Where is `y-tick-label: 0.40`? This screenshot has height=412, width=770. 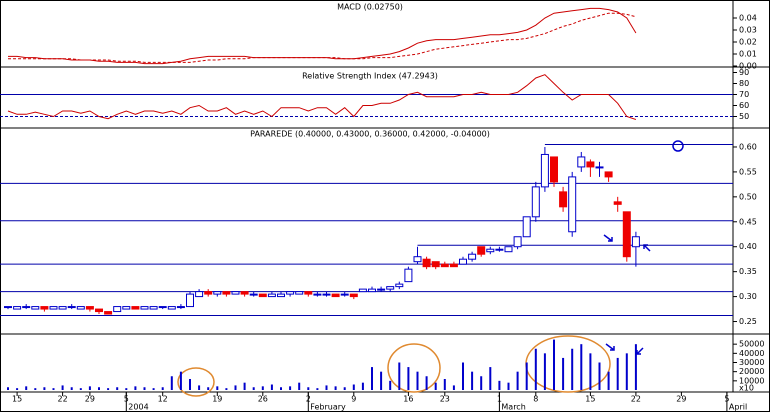 y-tick-label: 0.40 is located at coordinates (748, 246).